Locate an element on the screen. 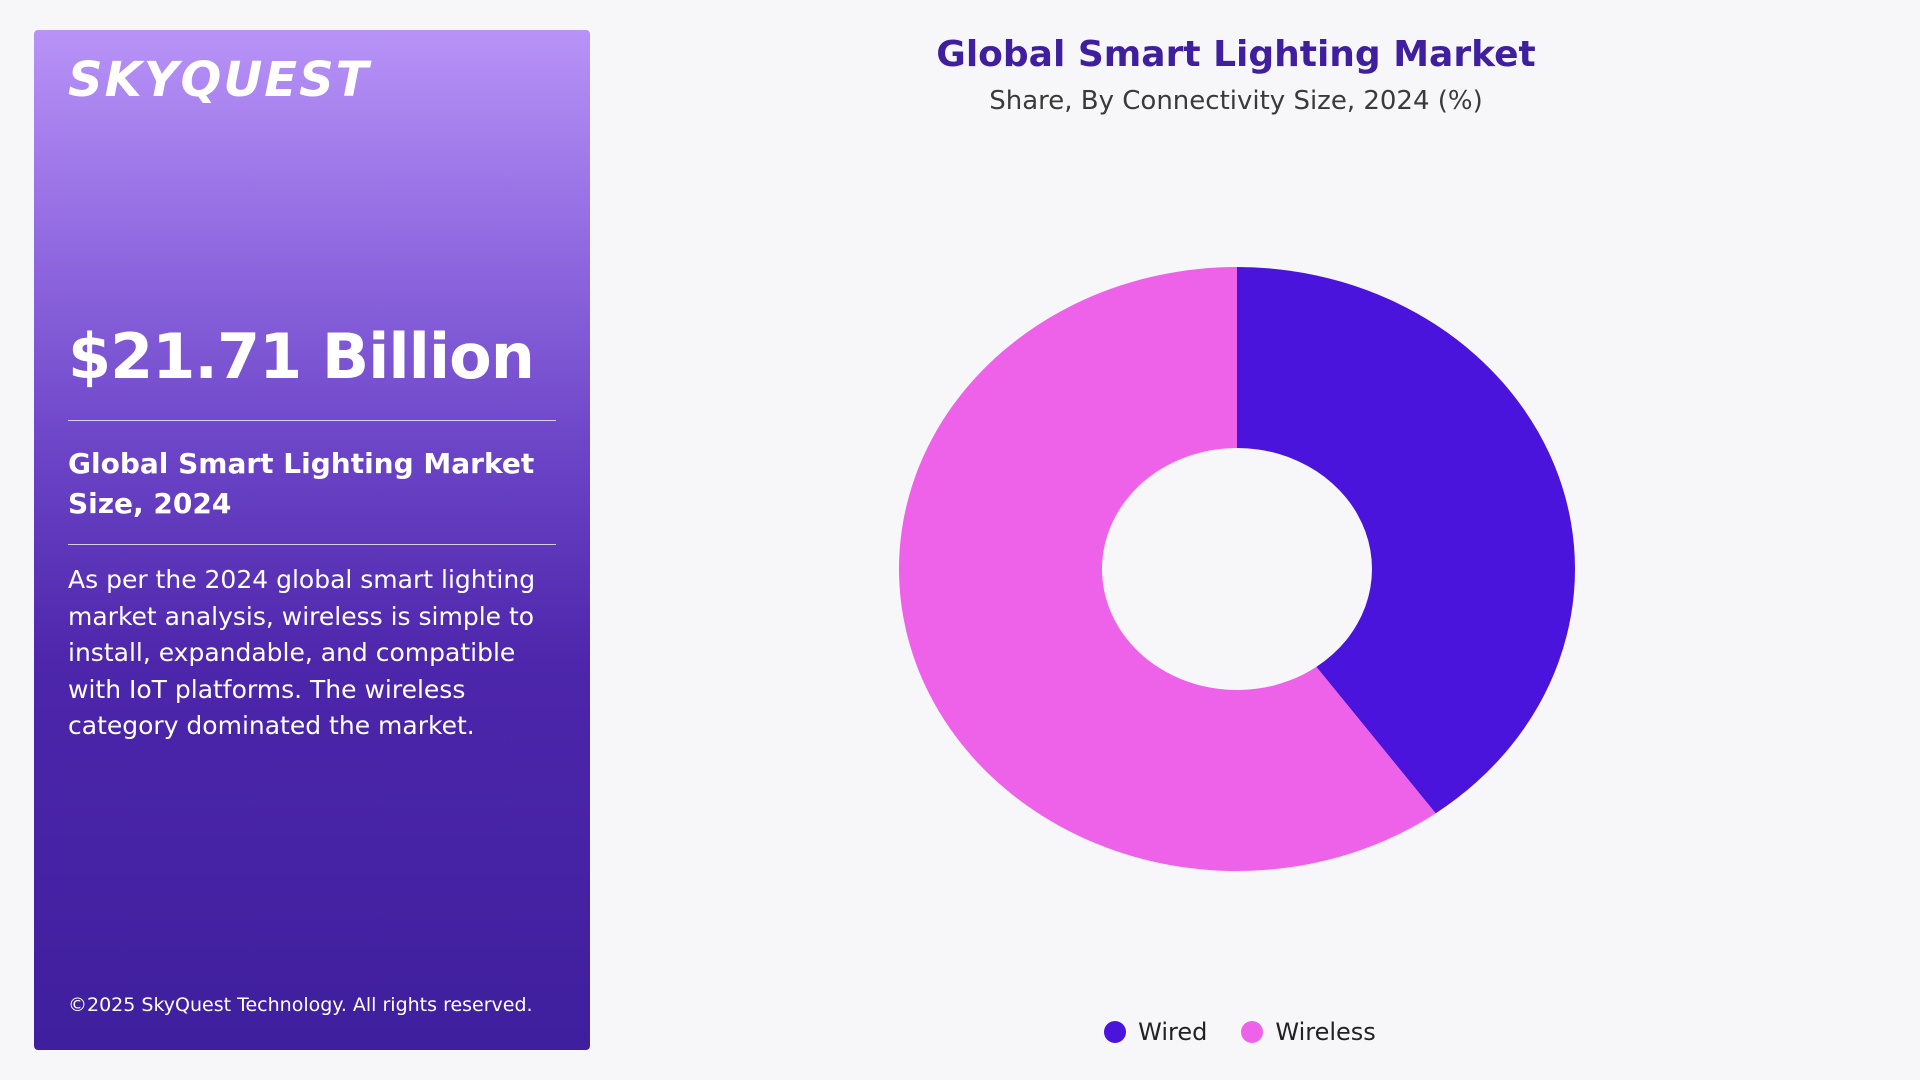 The image size is (1920, 1080). legend-item-wireless: Wireless is located at coordinates (1308, 1032).